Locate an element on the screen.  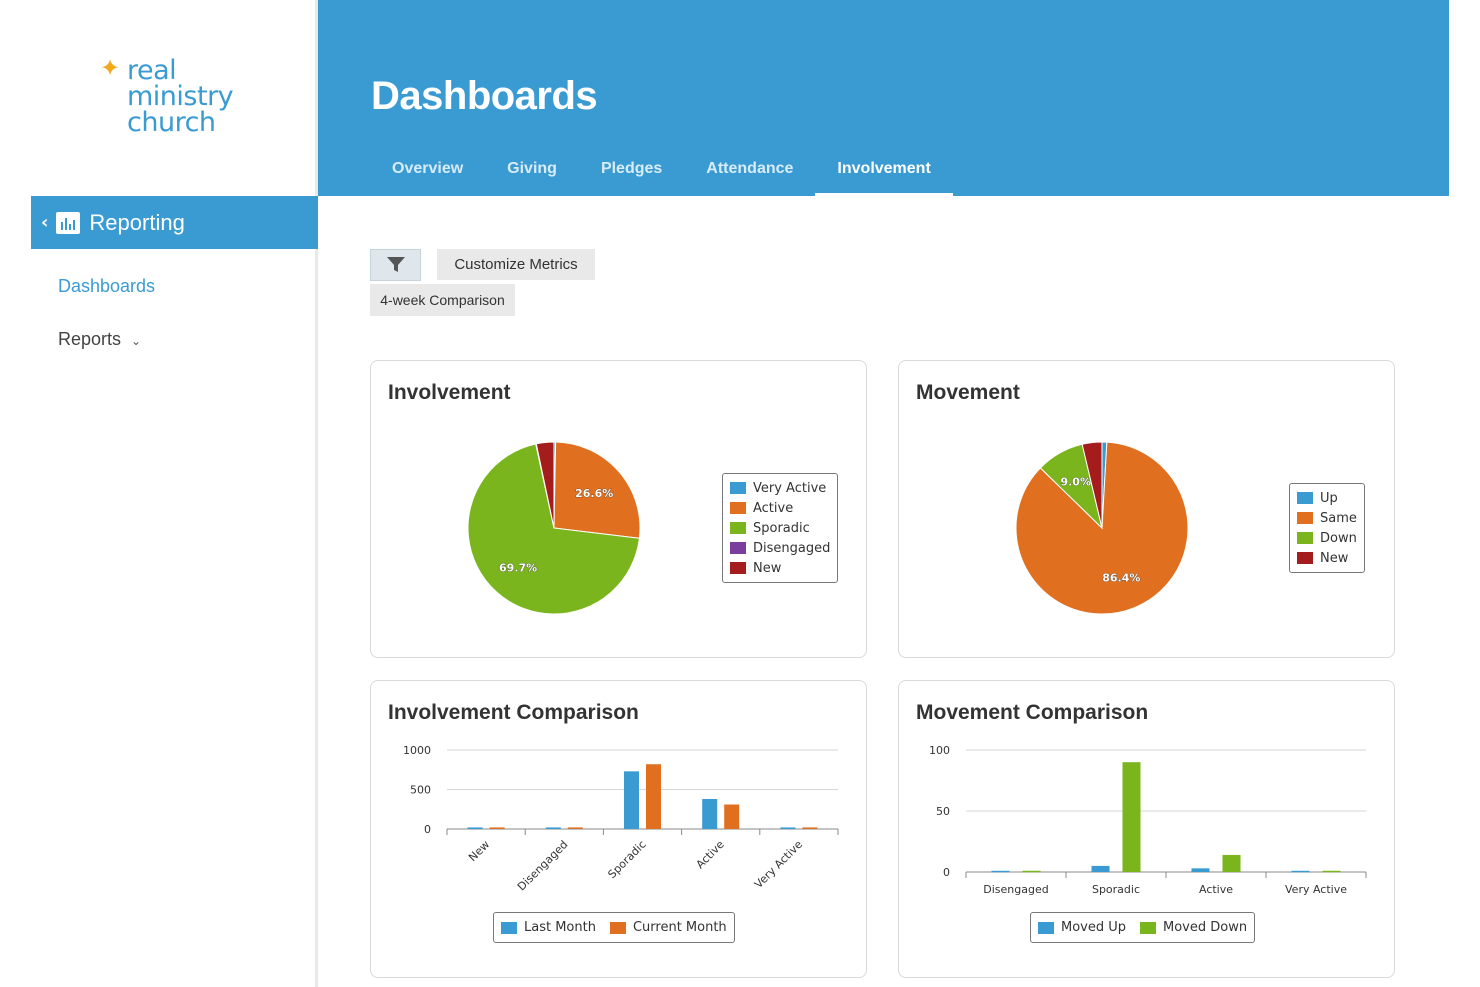
movement-card: Movement 86.4% 9.0% Up Same Down New is located at coordinates (1146, 509).